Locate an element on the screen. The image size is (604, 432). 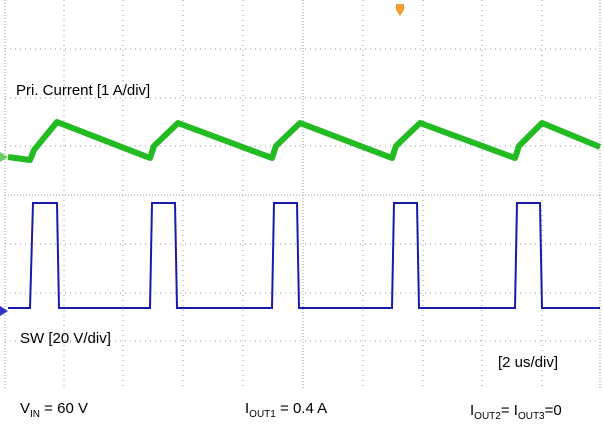
iout1-rest: = 0.4 A is located at coordinates (301, 408).